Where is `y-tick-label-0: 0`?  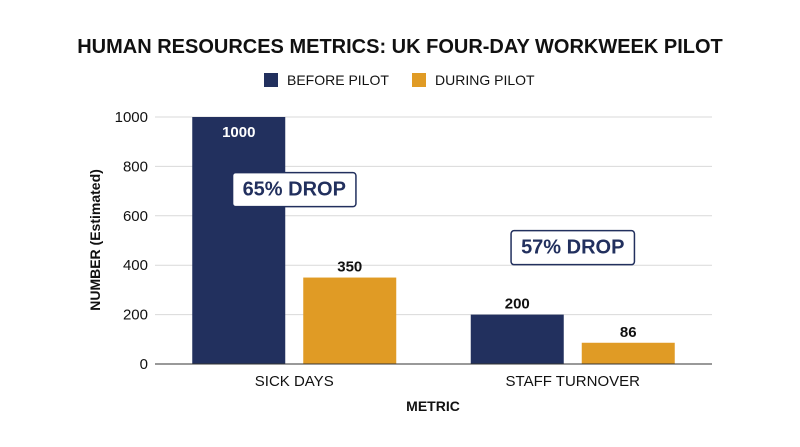 y-tick-label-0: 0 is located at coordinates (144, 364).